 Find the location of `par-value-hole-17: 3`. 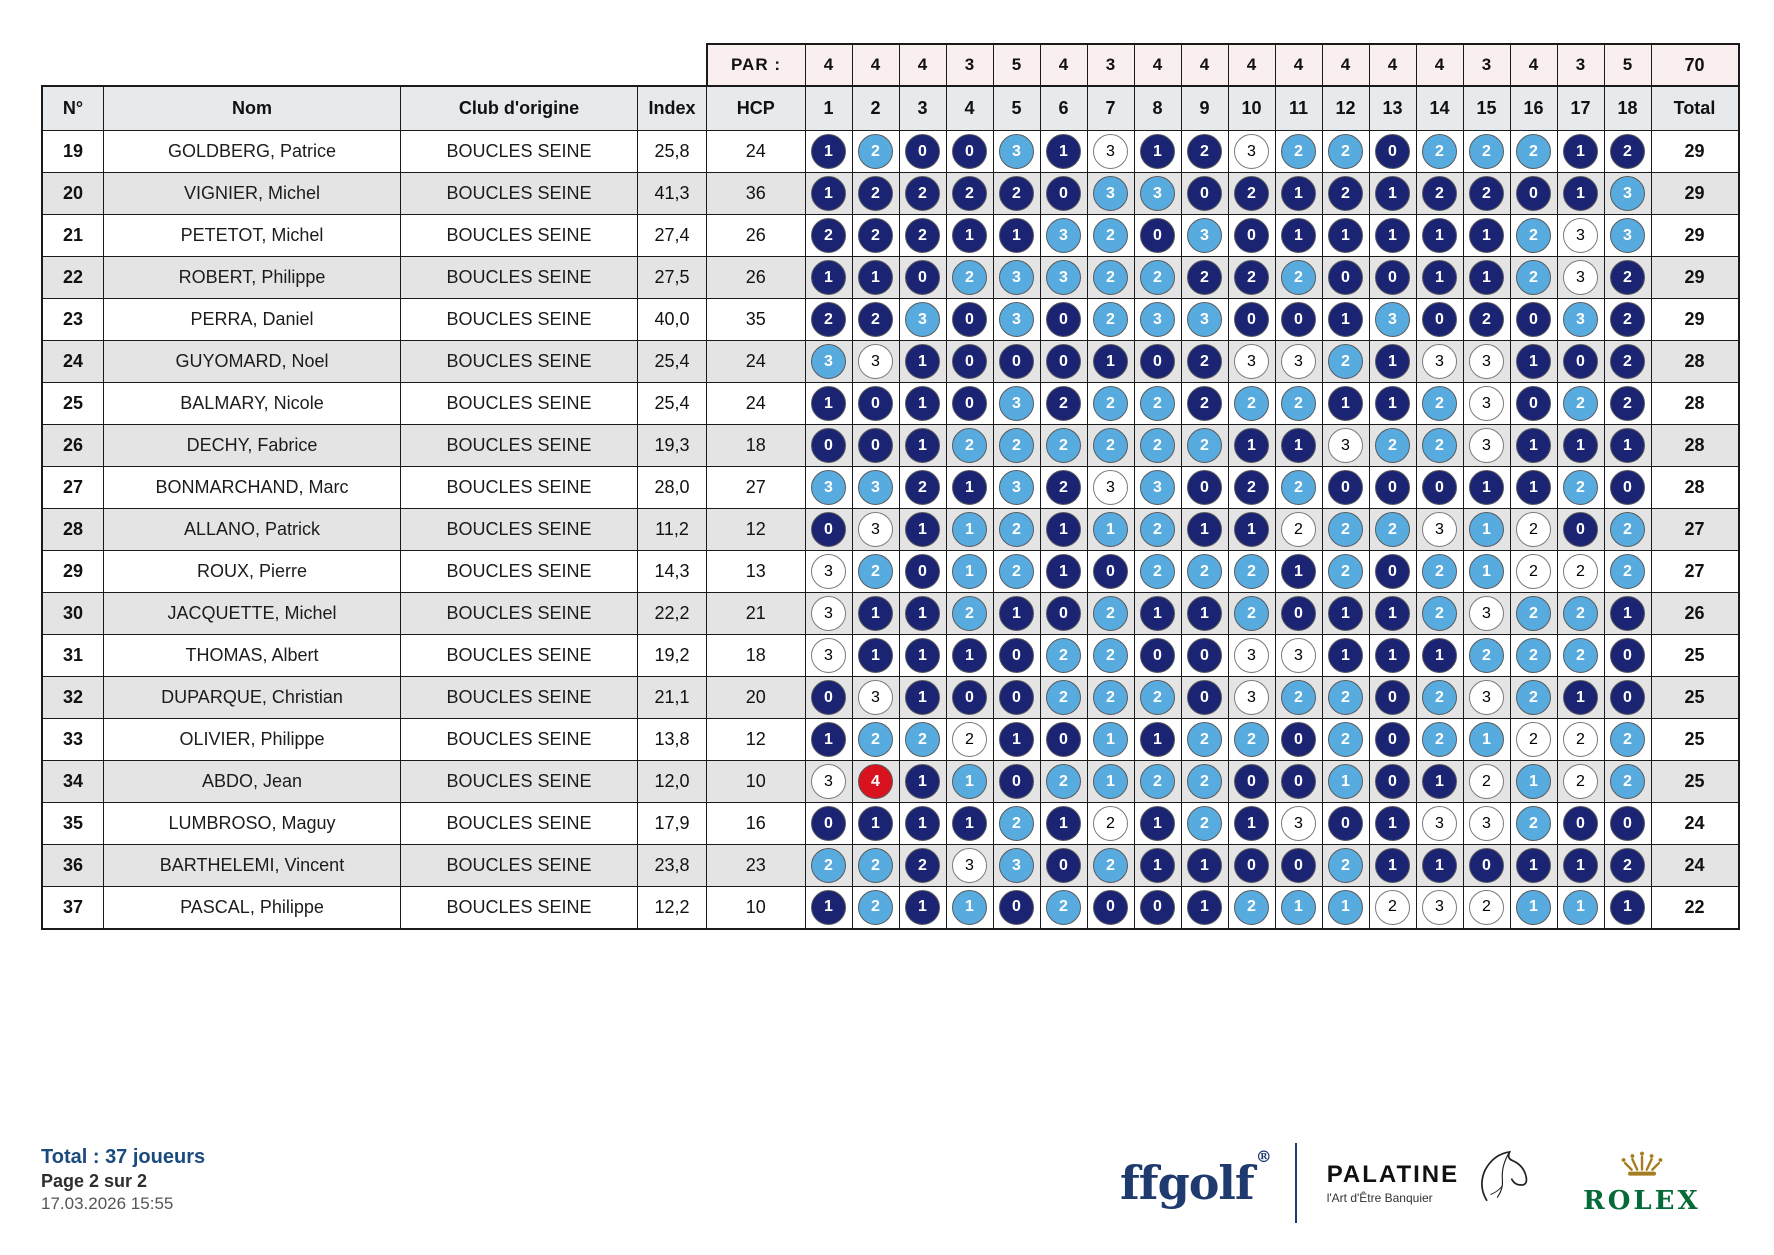

par-value-hole-17: 3 is located at coordinates (1580, 65).